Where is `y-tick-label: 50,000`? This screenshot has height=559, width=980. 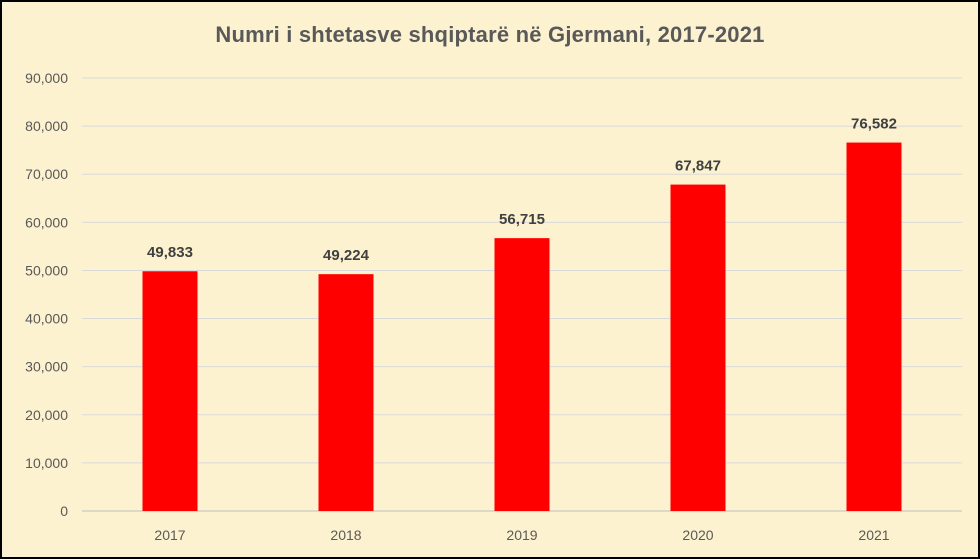
y-tick-label: 50,000 is located at coordinates (46, 270).